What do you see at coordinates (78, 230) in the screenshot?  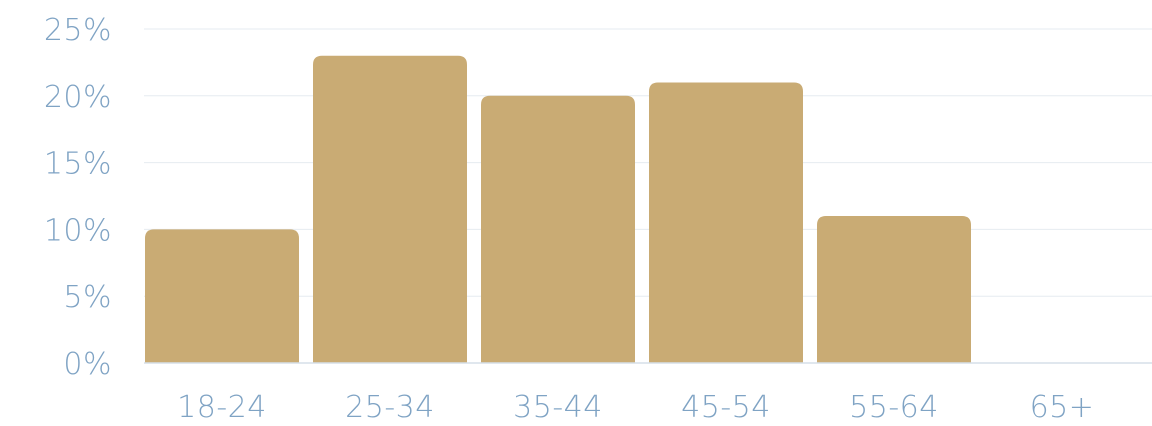 I see `y-tick-label: 10%` at bounding box center [78, 230].